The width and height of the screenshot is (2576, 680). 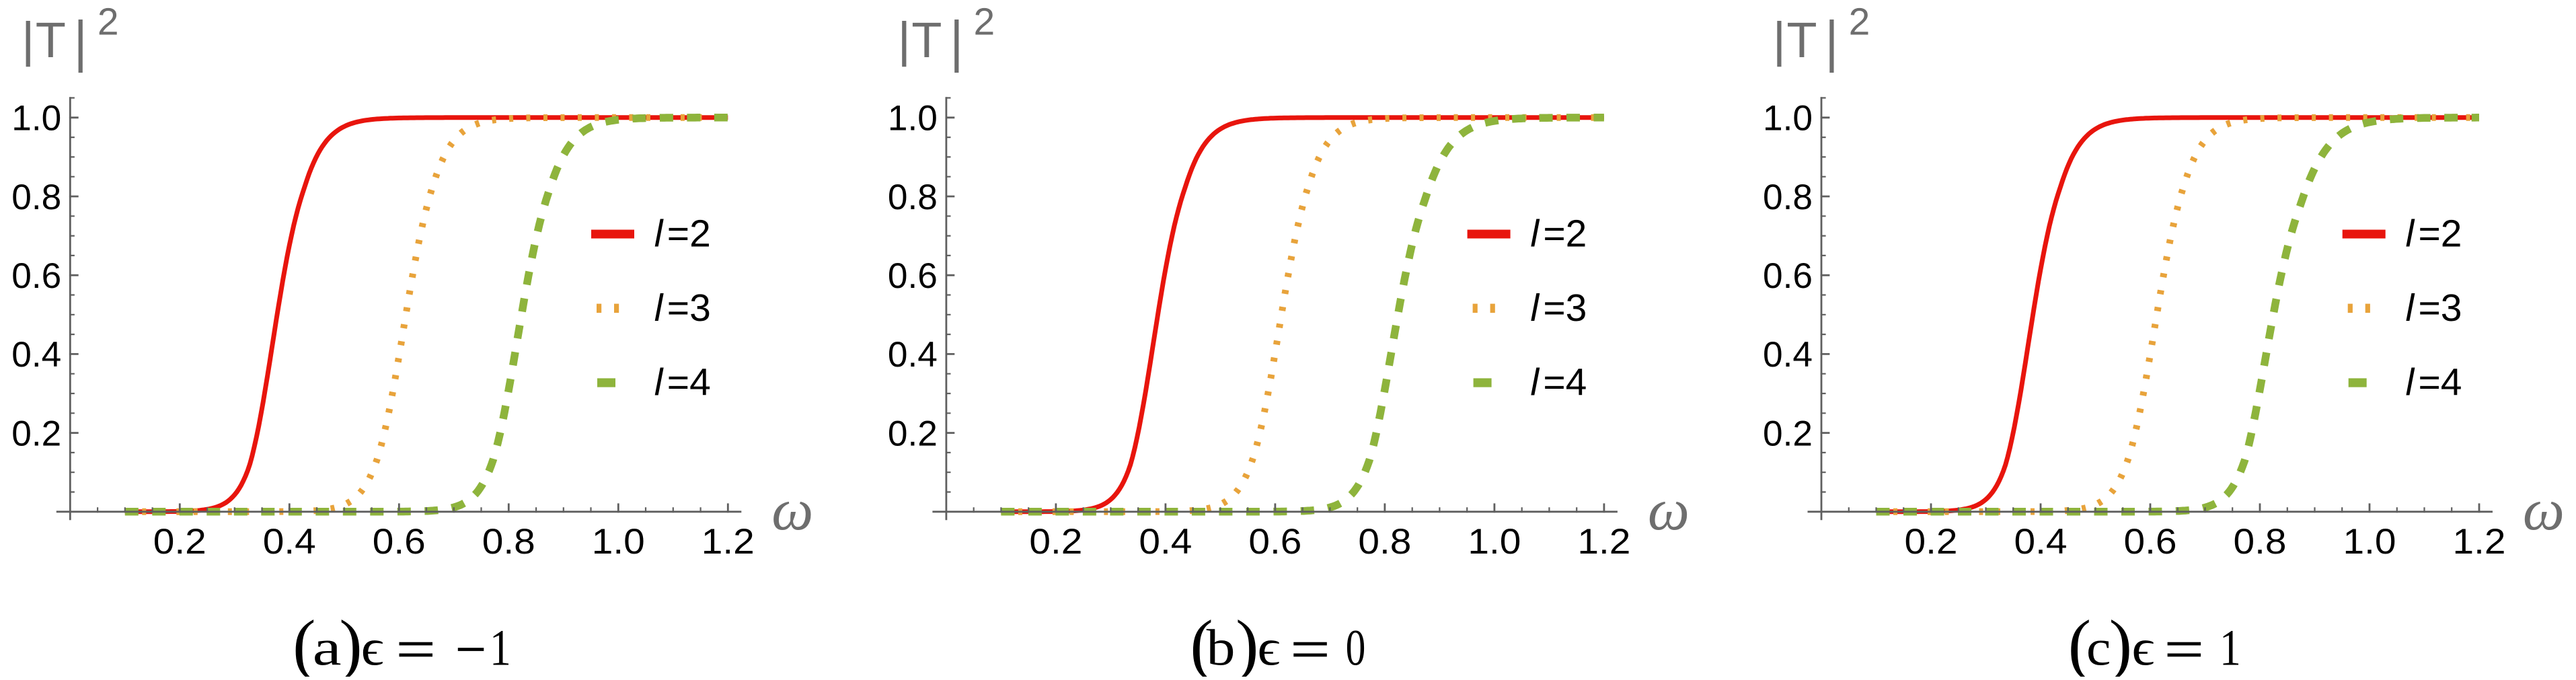 I want to click on svg-text: b, so click(x=1221, y=647).